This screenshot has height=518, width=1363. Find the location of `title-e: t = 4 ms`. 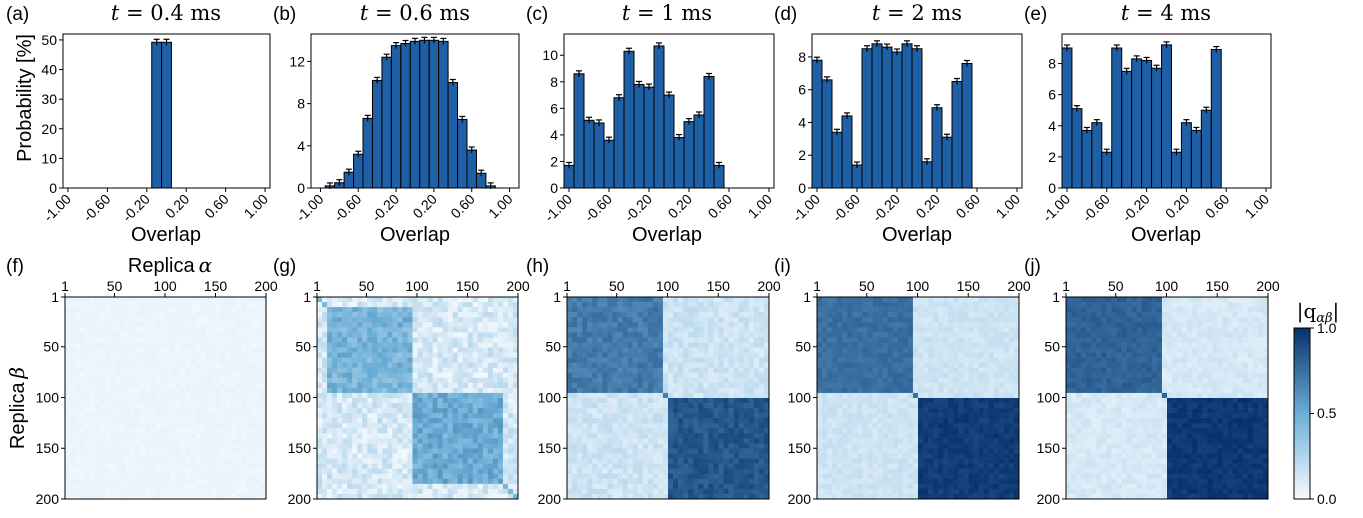

title-e: t = 4 ms is located at coordinates (1166, 13).